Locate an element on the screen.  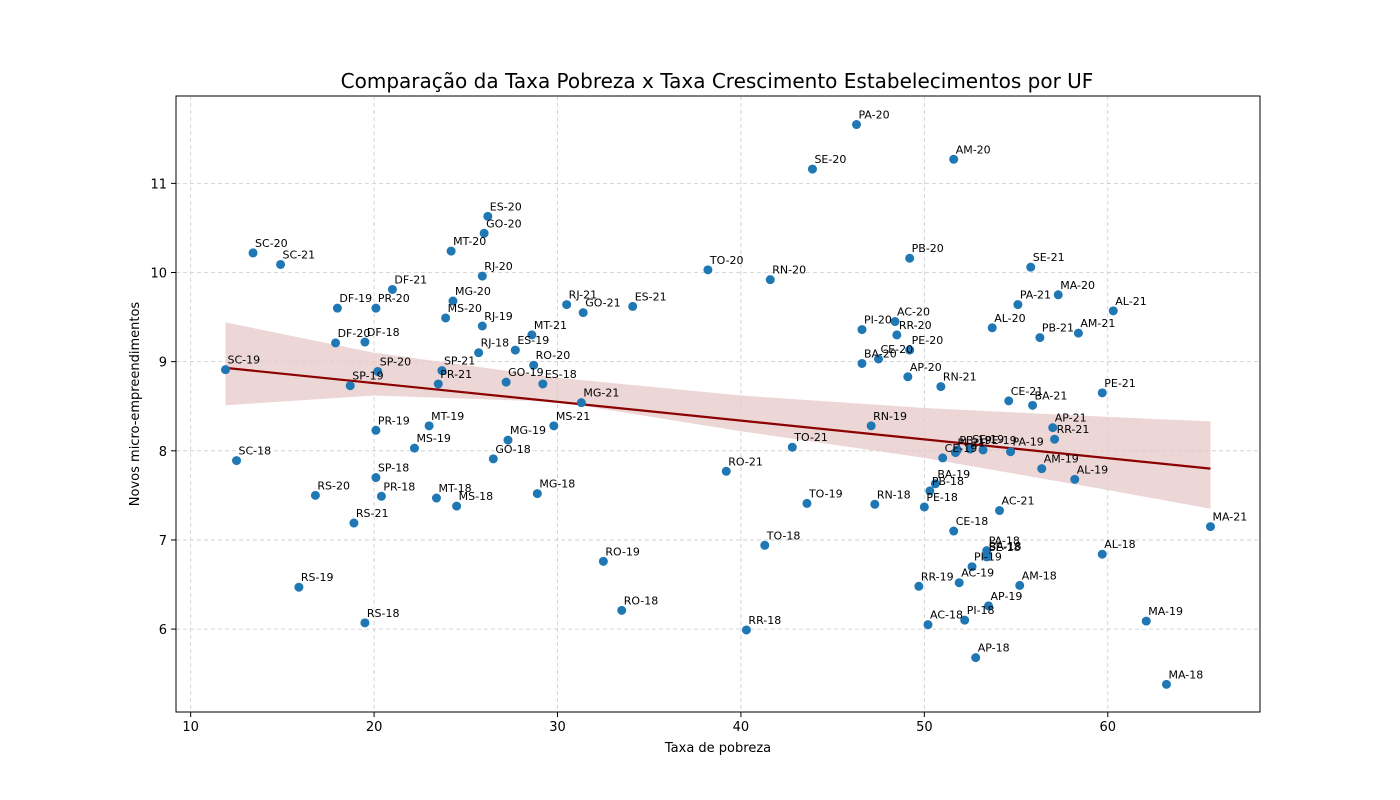
regression-line is located at coordinates (718, 418).